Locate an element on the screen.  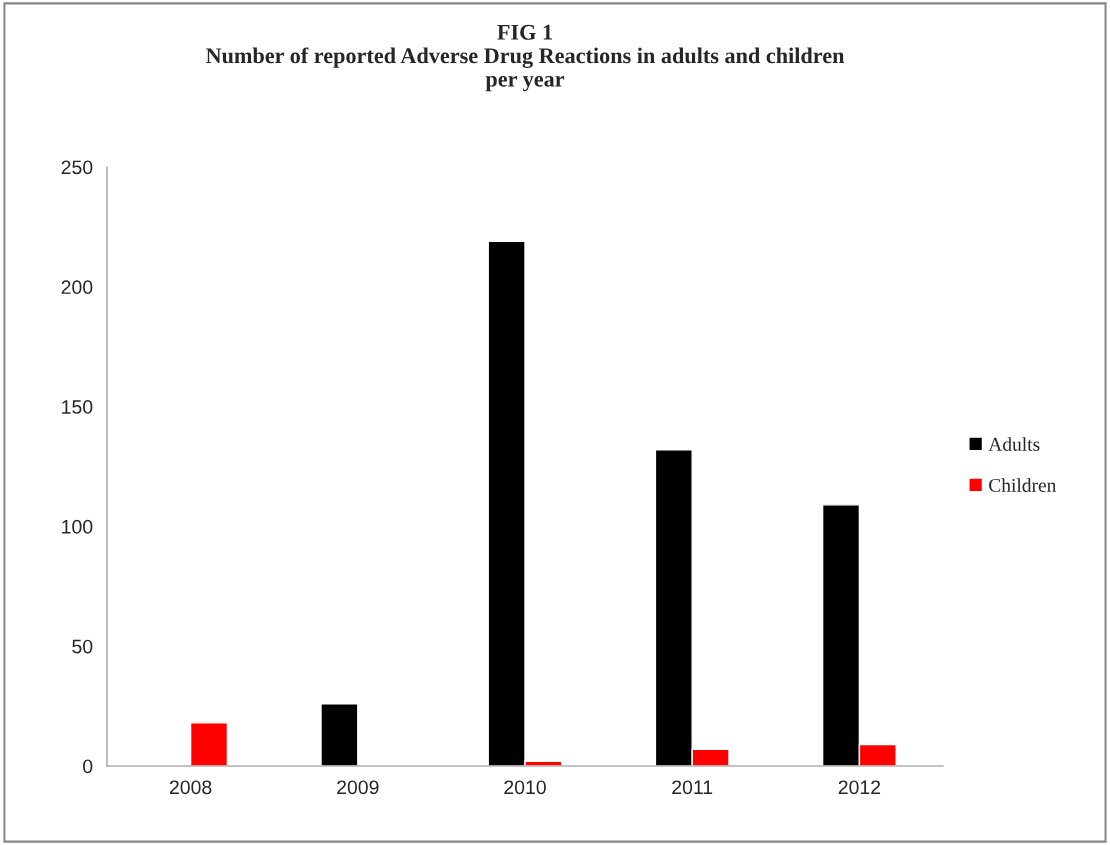
y-tick-label: 0 is located at coordinates (88, 766).